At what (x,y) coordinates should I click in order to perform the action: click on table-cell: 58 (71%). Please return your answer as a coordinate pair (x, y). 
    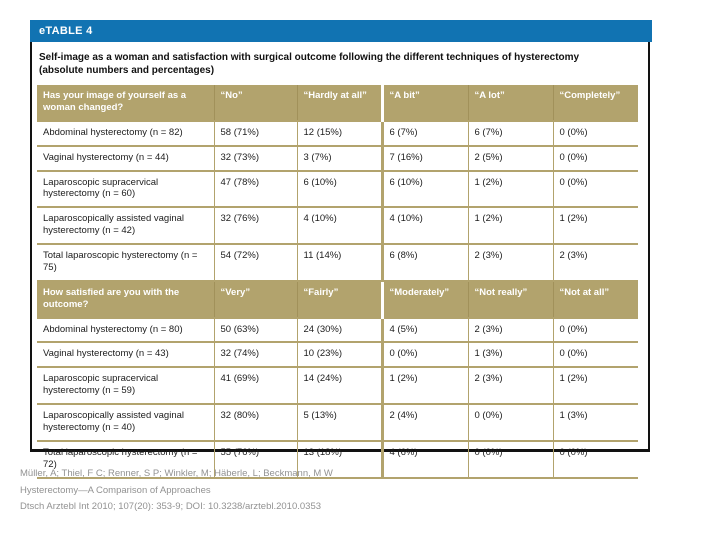
    Looking at the image, I should click on (255, 133).